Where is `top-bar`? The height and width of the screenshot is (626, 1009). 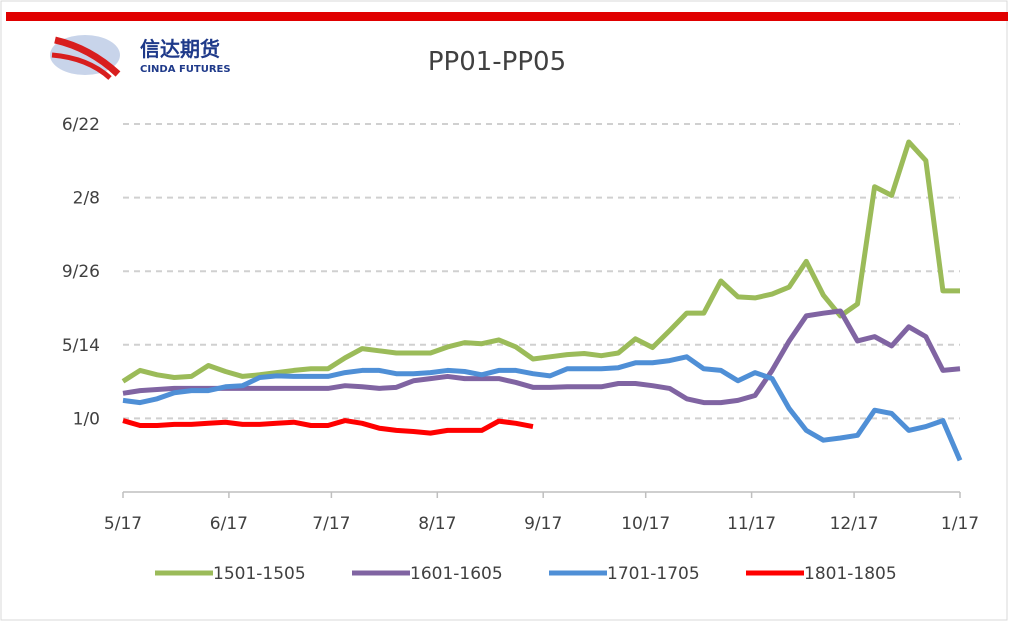
top-bar is located at coordinates (507, 16).